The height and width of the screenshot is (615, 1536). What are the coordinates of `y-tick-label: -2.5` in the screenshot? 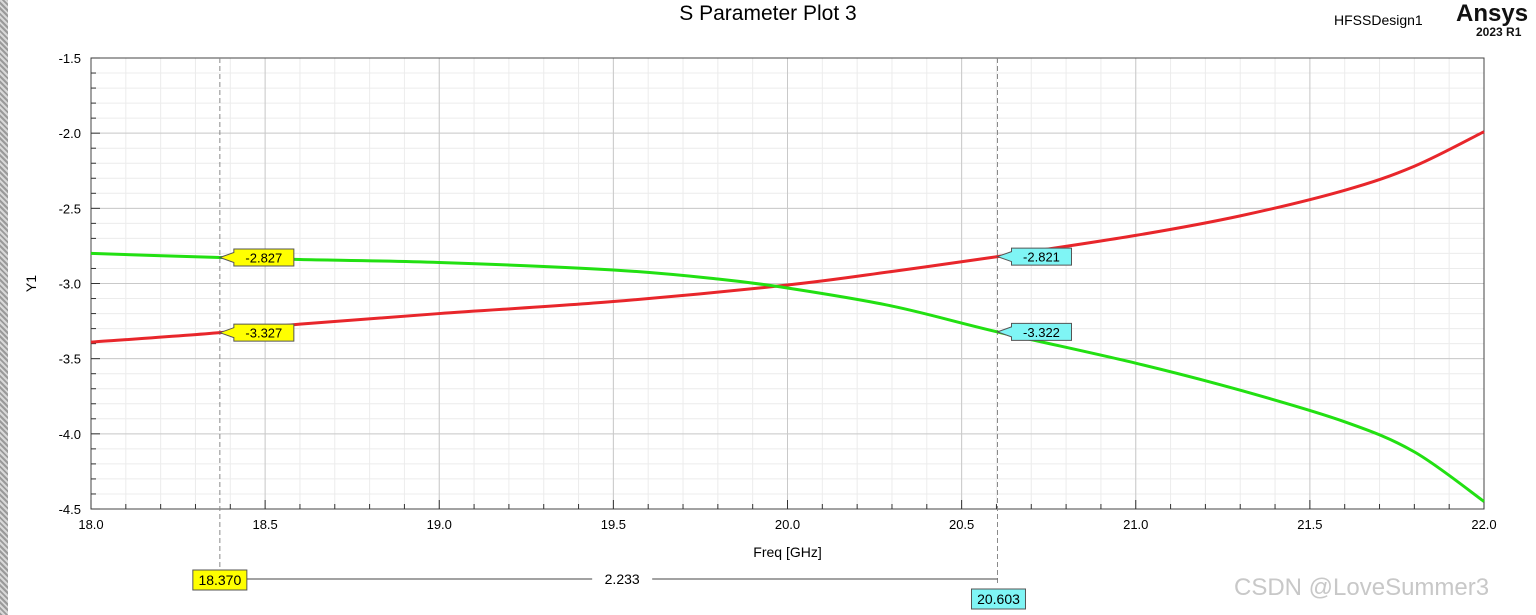 It's located at (70, 208).